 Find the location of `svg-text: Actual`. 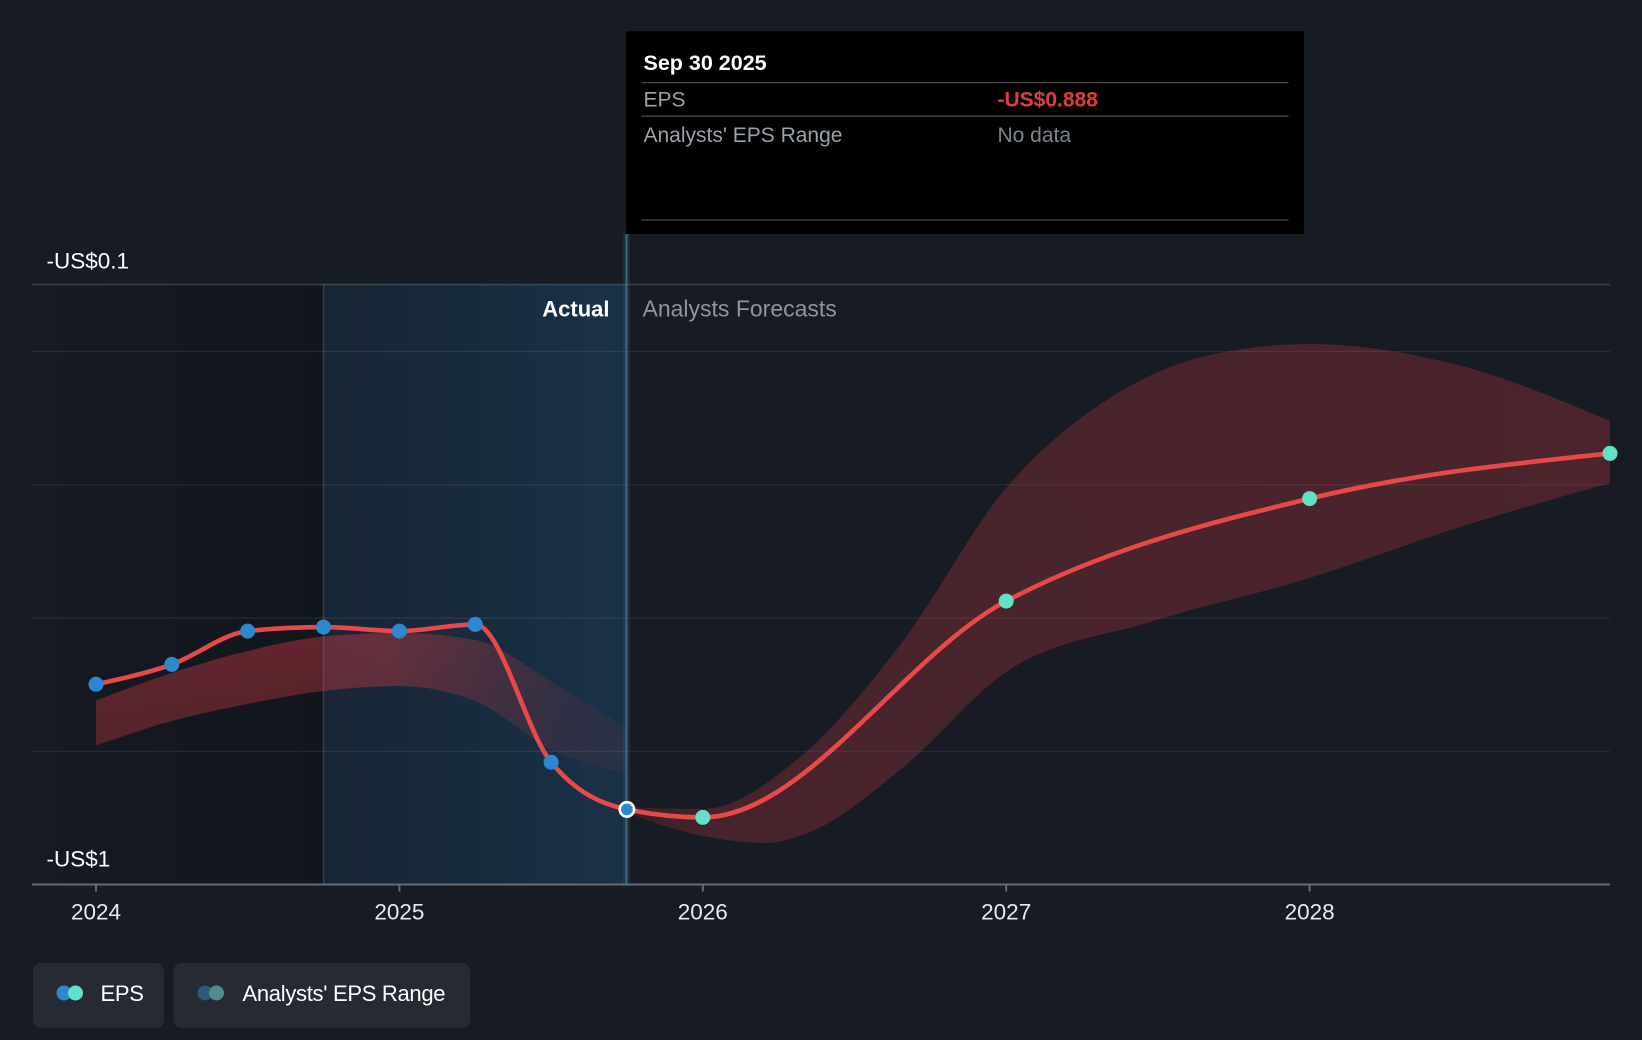

svg-text: Actual is located at coordinates (575, 309).